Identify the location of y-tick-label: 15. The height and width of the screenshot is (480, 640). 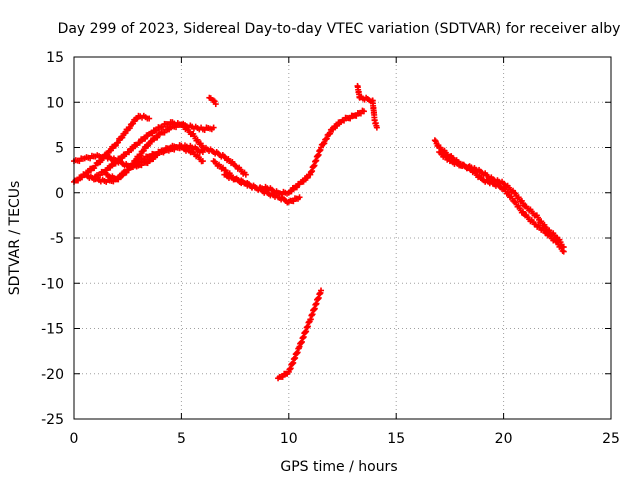
(55, 58).